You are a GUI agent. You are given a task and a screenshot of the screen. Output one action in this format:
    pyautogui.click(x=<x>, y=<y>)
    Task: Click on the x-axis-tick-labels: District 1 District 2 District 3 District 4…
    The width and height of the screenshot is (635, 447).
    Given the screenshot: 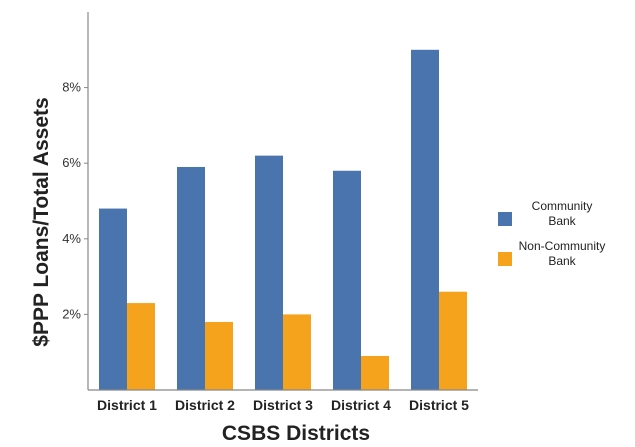 What is the action you would take?
    pyautogui.click(x=283, y=405)
    